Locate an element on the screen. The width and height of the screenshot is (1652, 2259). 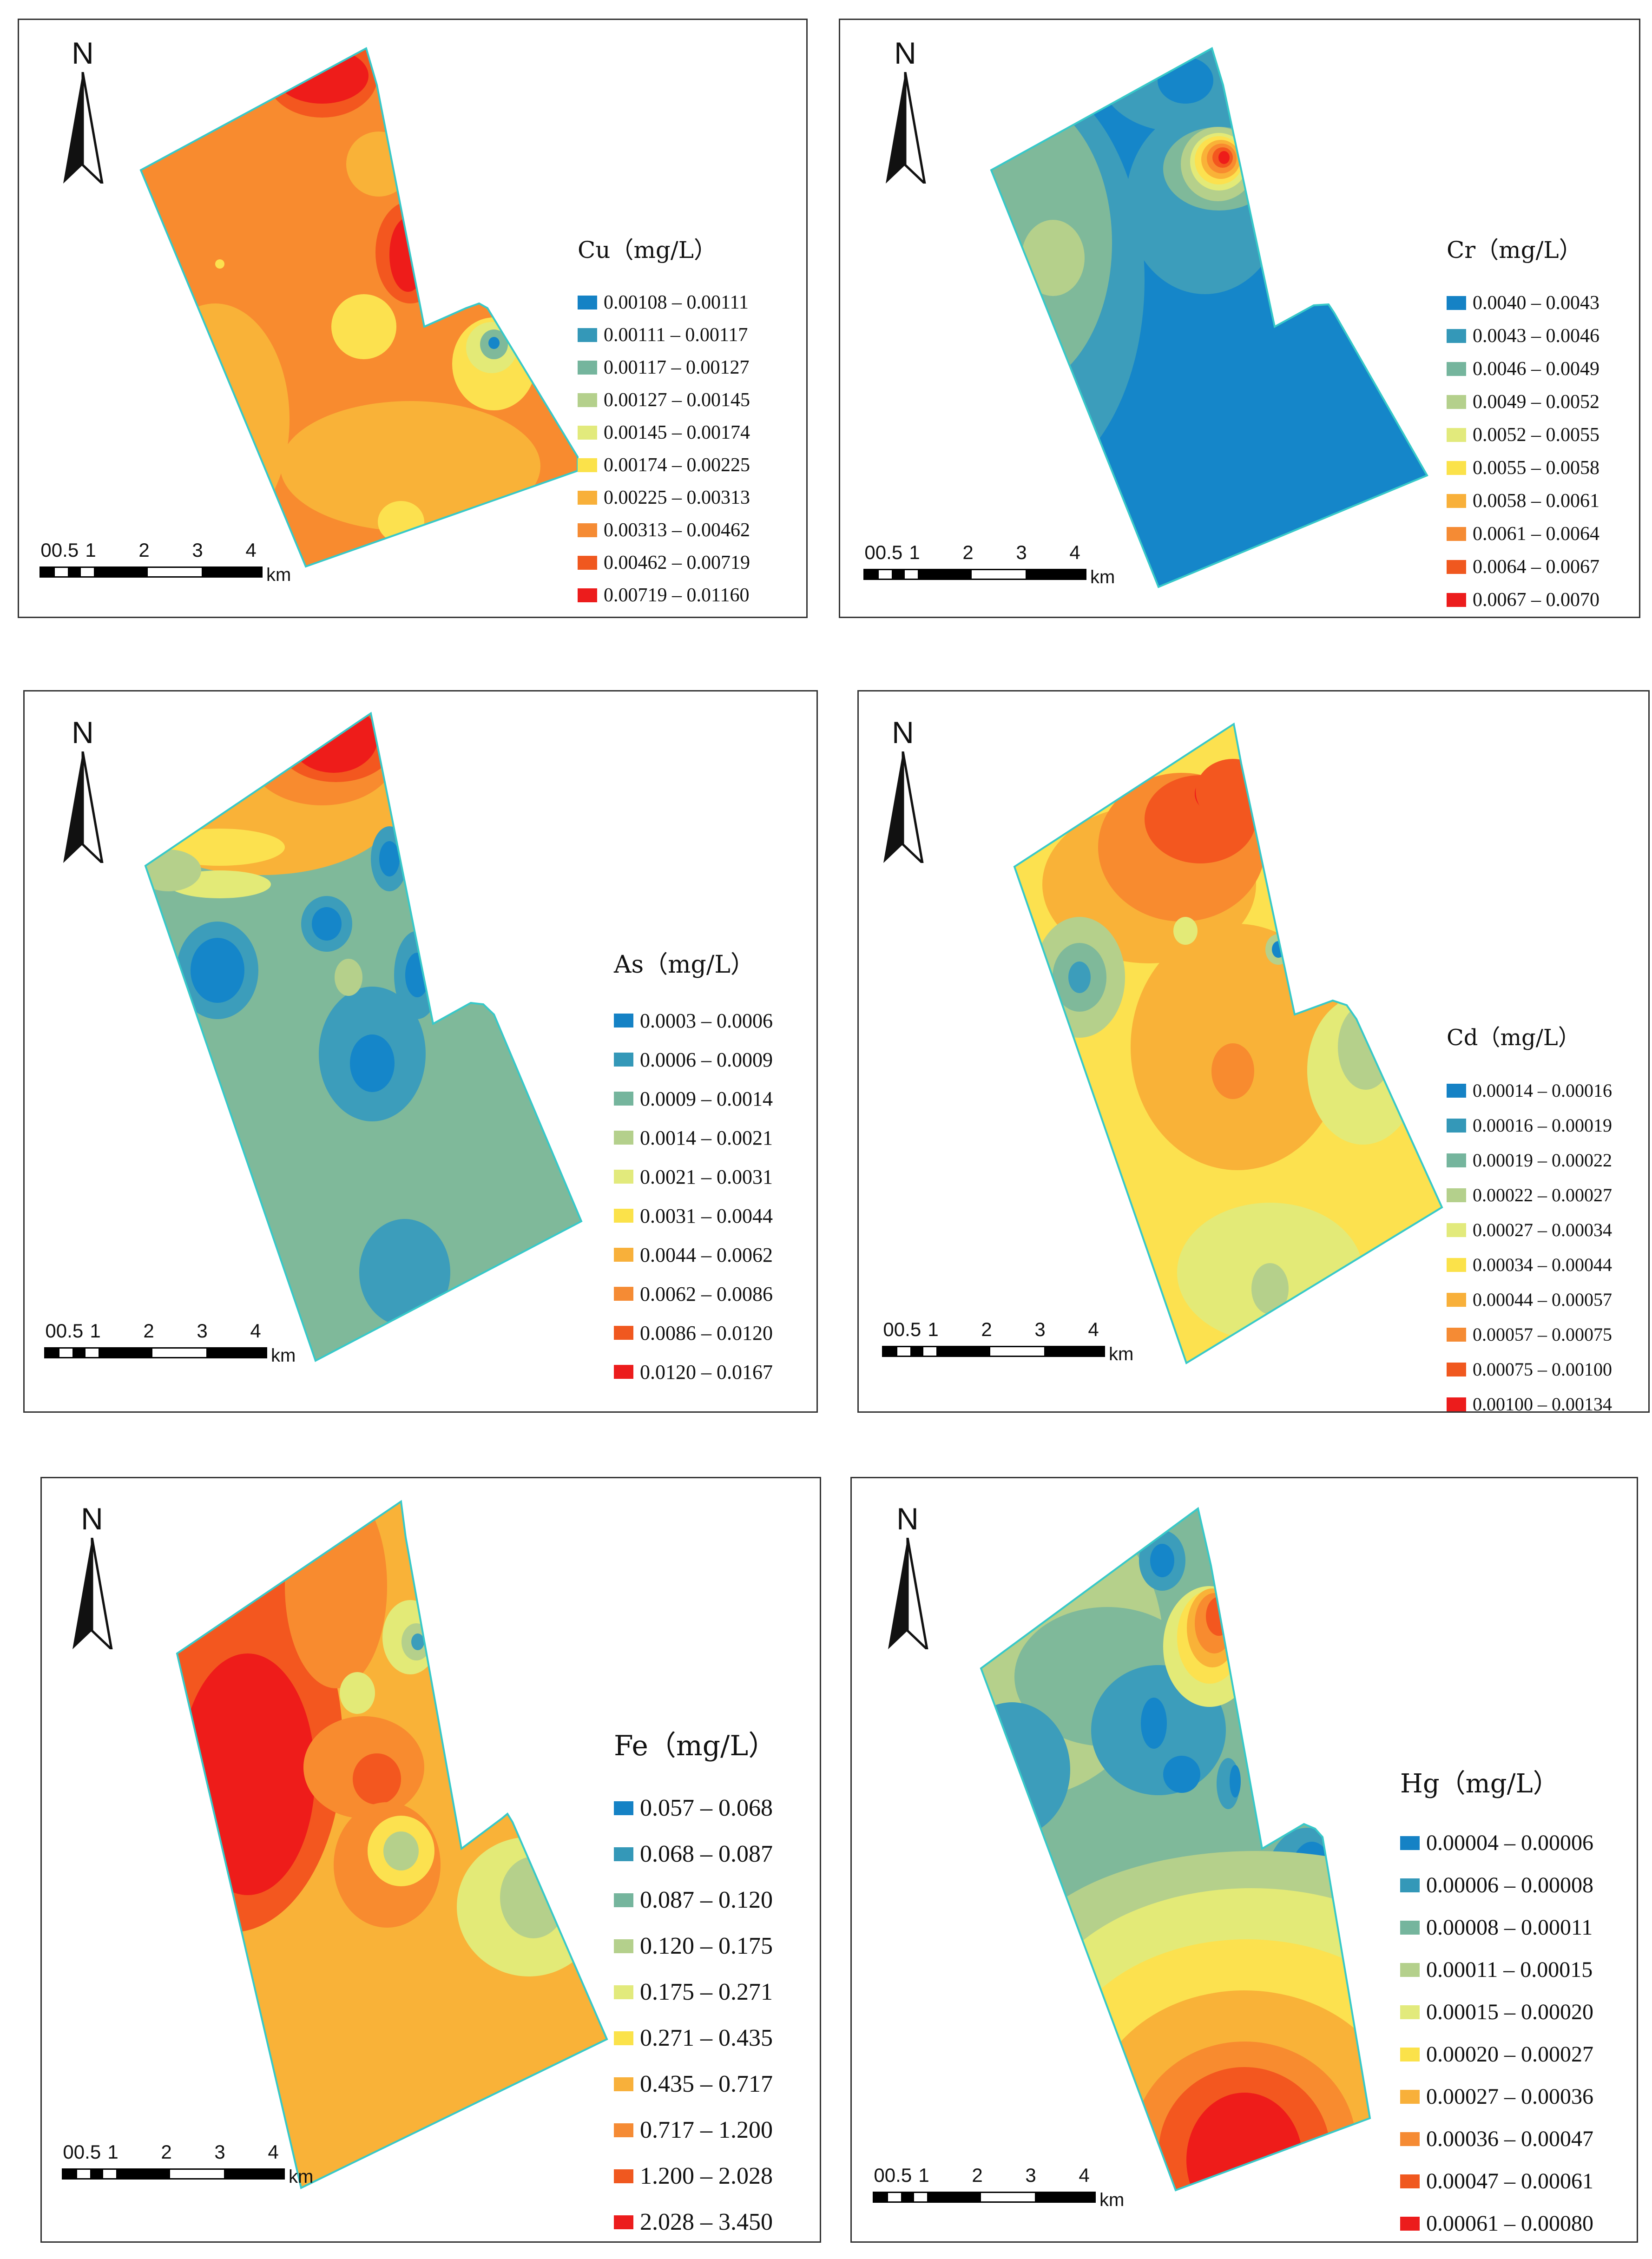
contour-map-cu is located at coordinates (359, 307).